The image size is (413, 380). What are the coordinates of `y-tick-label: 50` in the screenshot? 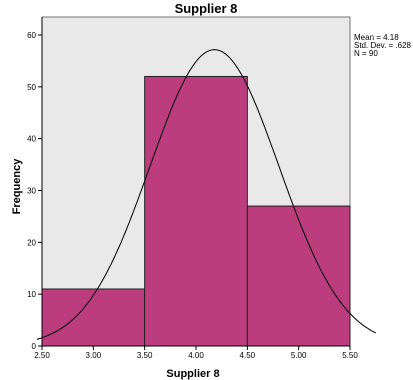 It's located at (31, 87).